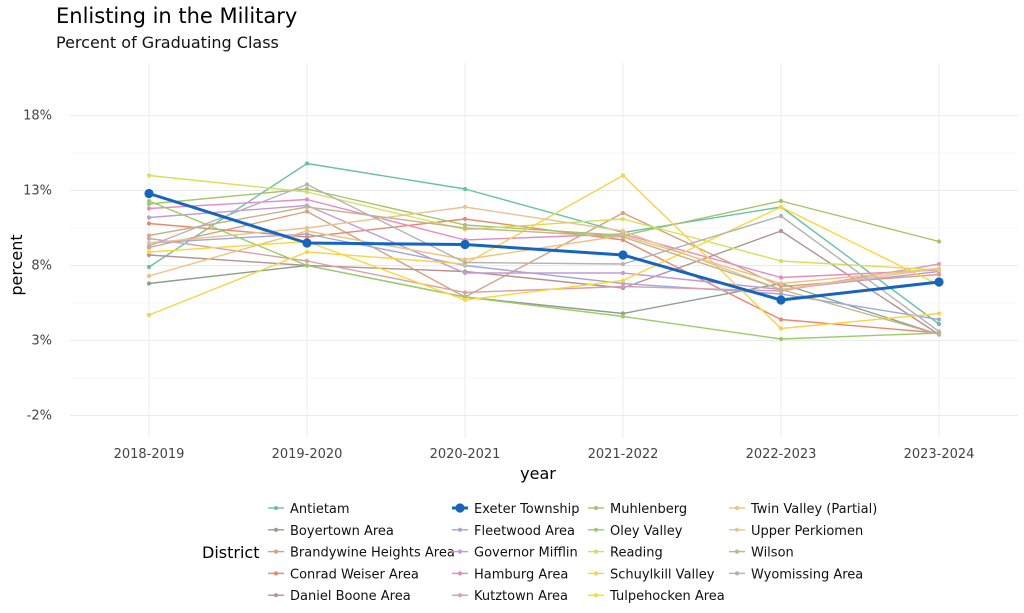 The width and height of the screenshot is (1024, 613). I want to click on legend-label: Wilson, so click(772, 553).